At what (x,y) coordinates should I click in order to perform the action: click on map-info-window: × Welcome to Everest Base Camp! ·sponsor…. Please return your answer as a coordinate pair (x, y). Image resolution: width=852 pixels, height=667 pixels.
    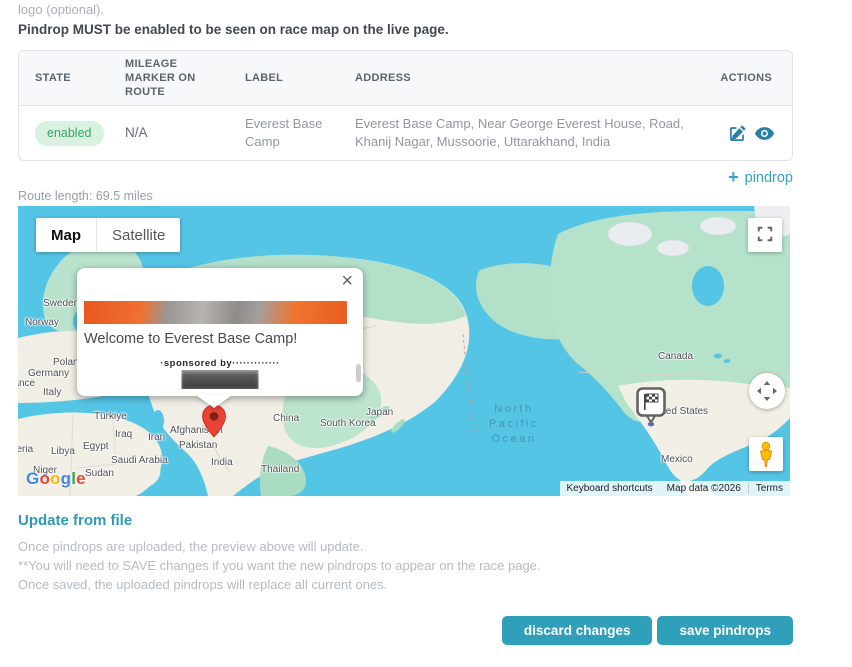
    Looking at the image, I should click on (220, 332).